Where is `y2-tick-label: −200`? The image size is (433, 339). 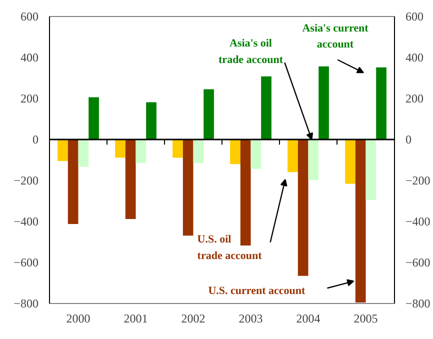 y2-tick-label: −200 is located at coordinates (418, 181).